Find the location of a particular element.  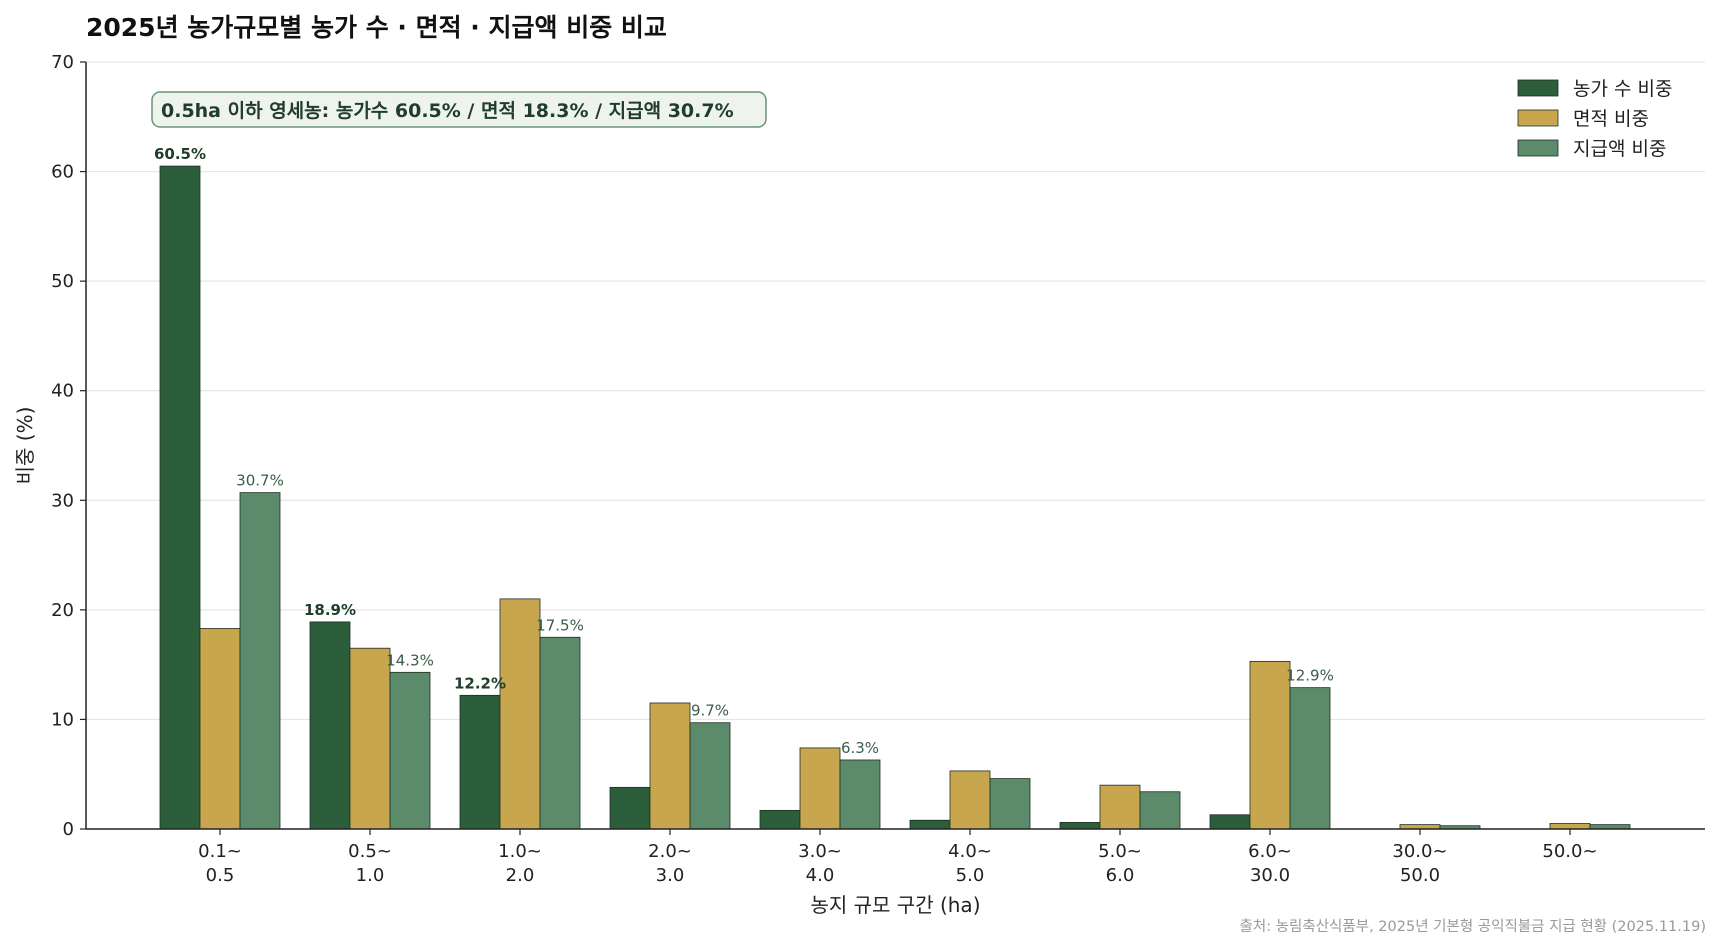

data-label: 17.5% is located at coordinates (560, 625).